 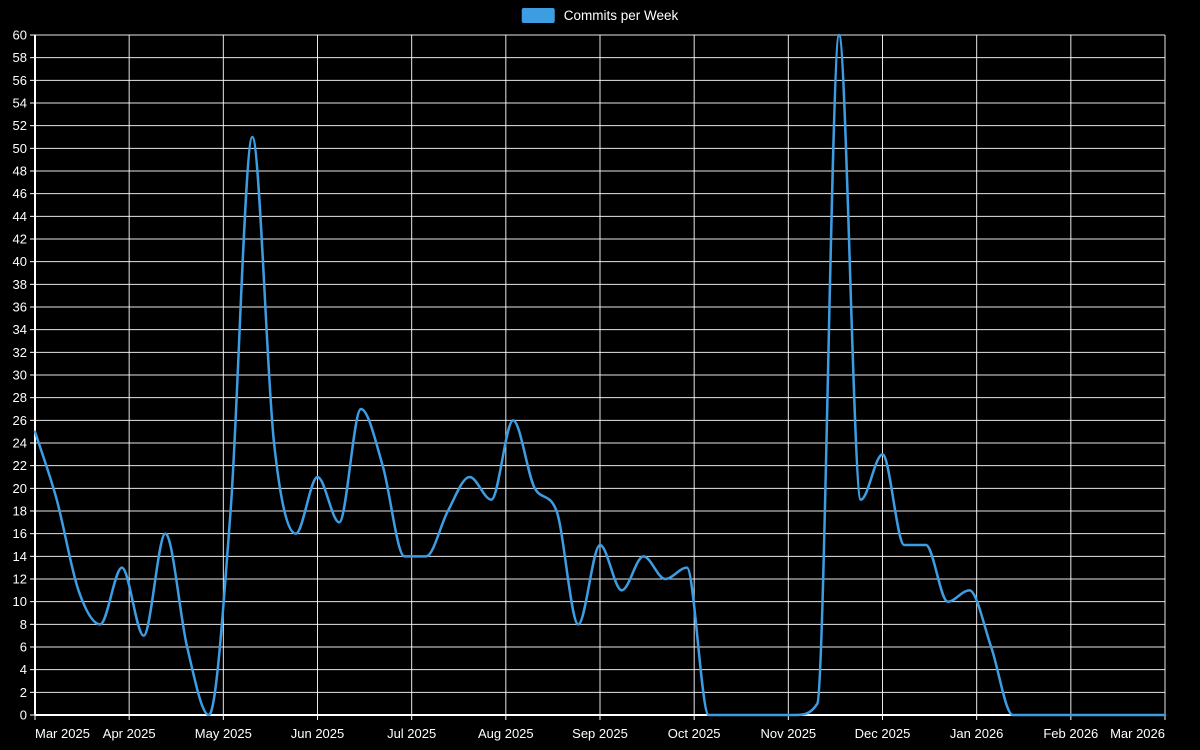 What do you see at coordinates (411, 733) in the screenshot?
I see `svg-text: Jul 2025` at bounding box center [411, 733].